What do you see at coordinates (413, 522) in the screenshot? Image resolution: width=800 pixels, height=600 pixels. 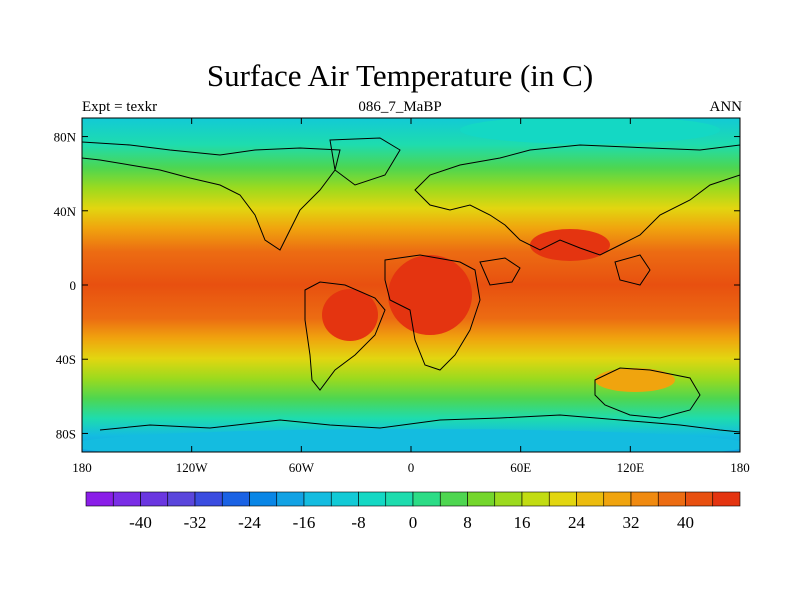 I see `colorbar-label: 0` at bounding box center [413, 522].